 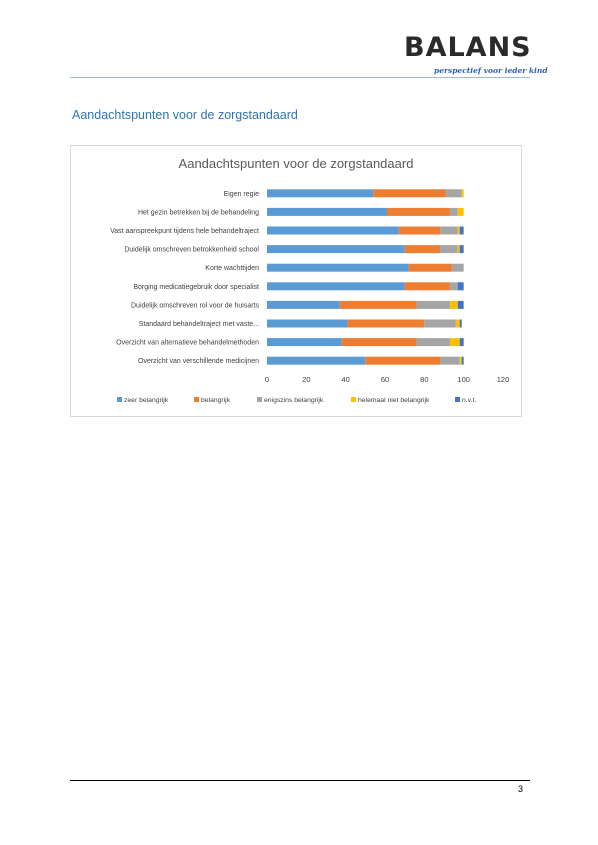 What do you see at coordinates (394, 400) in the screenshot?
I see `legend-label: helemaal niet belangrijk` at bounding box center [394, 400].